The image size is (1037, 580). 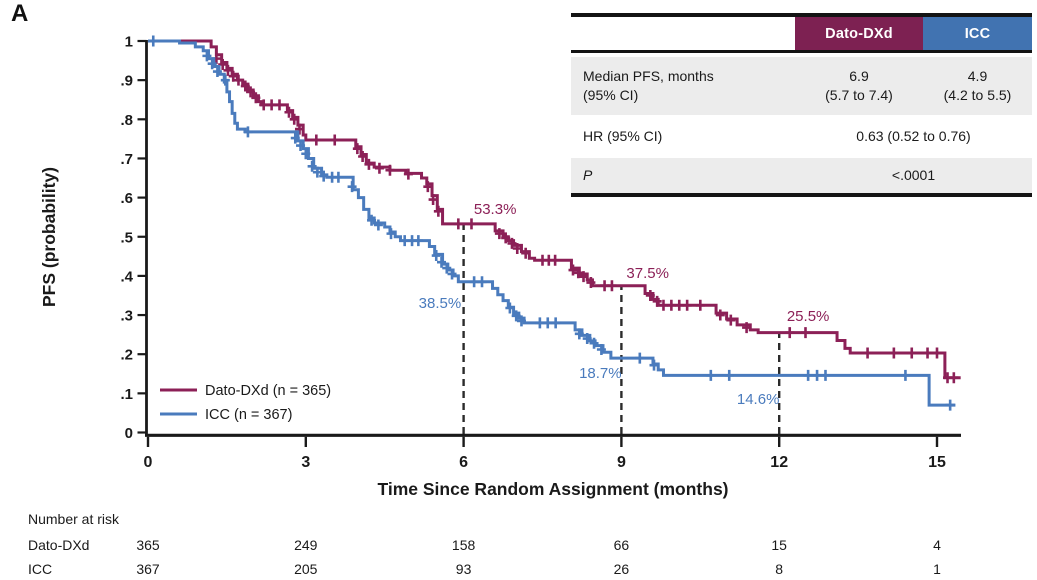 I want to click on risk-value: 15, so click(x=779, y=545).